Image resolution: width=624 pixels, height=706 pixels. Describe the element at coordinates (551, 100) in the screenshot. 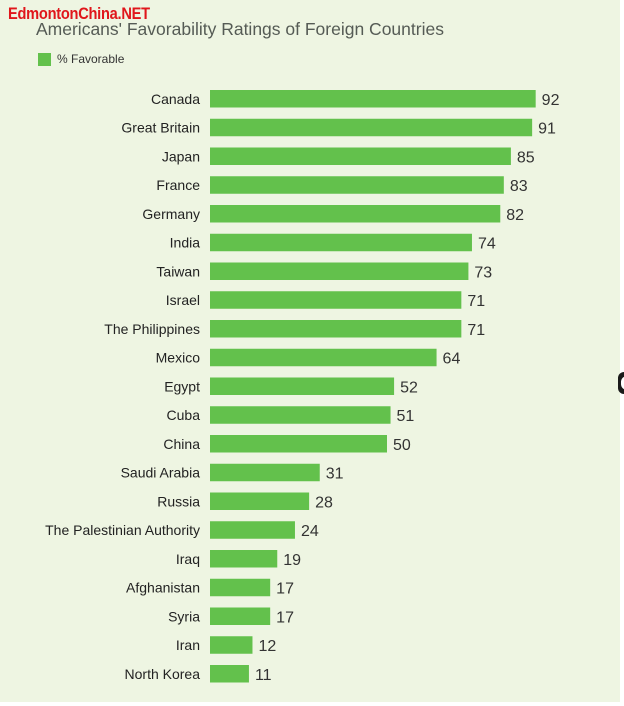

I see `value-label: 92` at that location.